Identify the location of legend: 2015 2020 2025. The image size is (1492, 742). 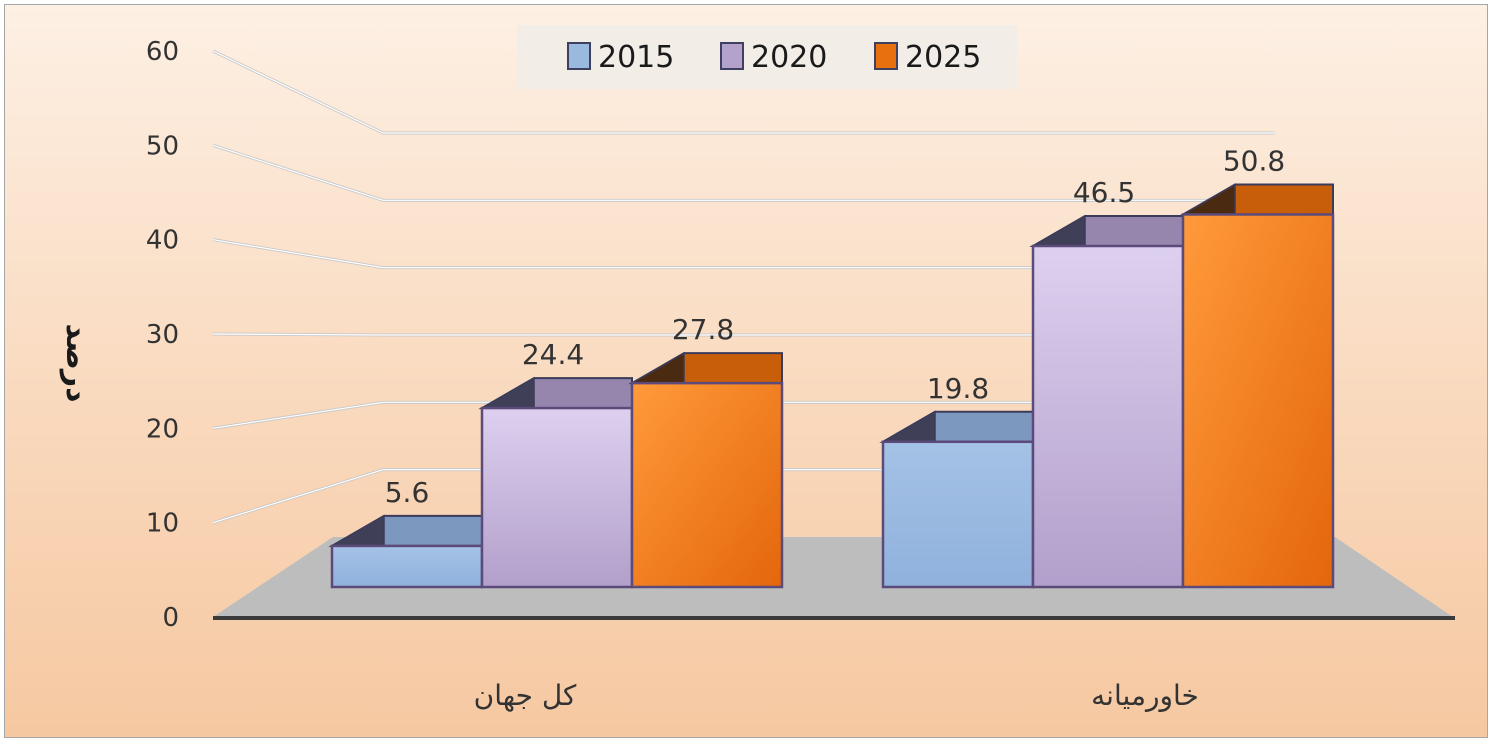
(767, 57).